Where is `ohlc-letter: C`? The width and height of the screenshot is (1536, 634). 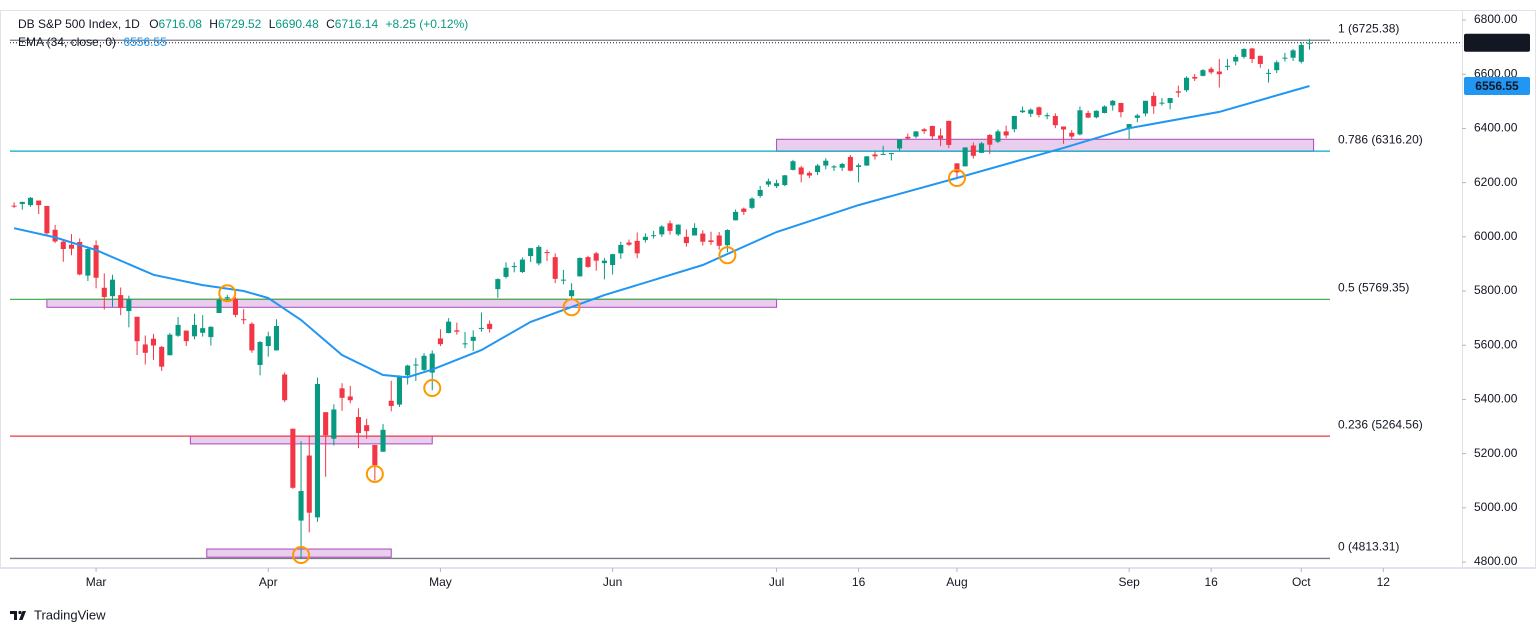
ohlc-letter: C is located at coordinates (330, 24).